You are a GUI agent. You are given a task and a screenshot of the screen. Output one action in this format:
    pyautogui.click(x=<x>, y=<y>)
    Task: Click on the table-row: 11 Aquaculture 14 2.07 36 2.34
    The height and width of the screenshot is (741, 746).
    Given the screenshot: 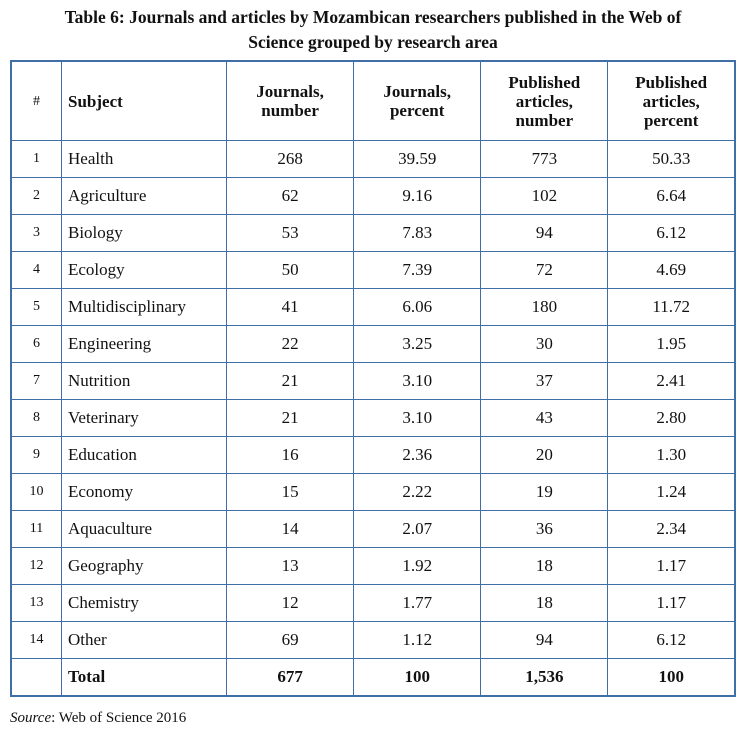 What is the action you would take?
    pyautogui.click(x=373, y=529)
    